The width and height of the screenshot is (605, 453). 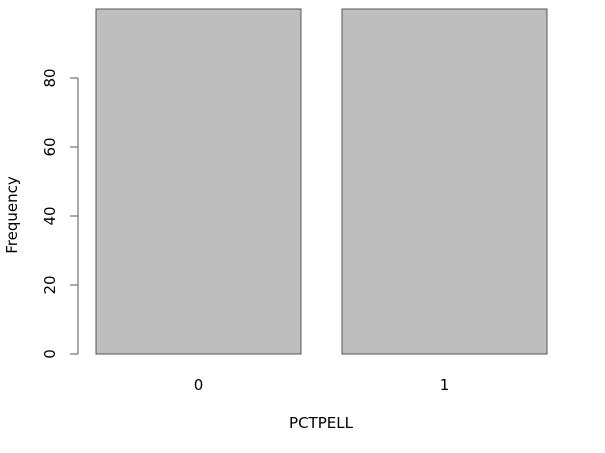 What do you see at coordinates (199, 385) in the screenshot?
I see `x-tick-label: 0` at bounding box center [199, 385].